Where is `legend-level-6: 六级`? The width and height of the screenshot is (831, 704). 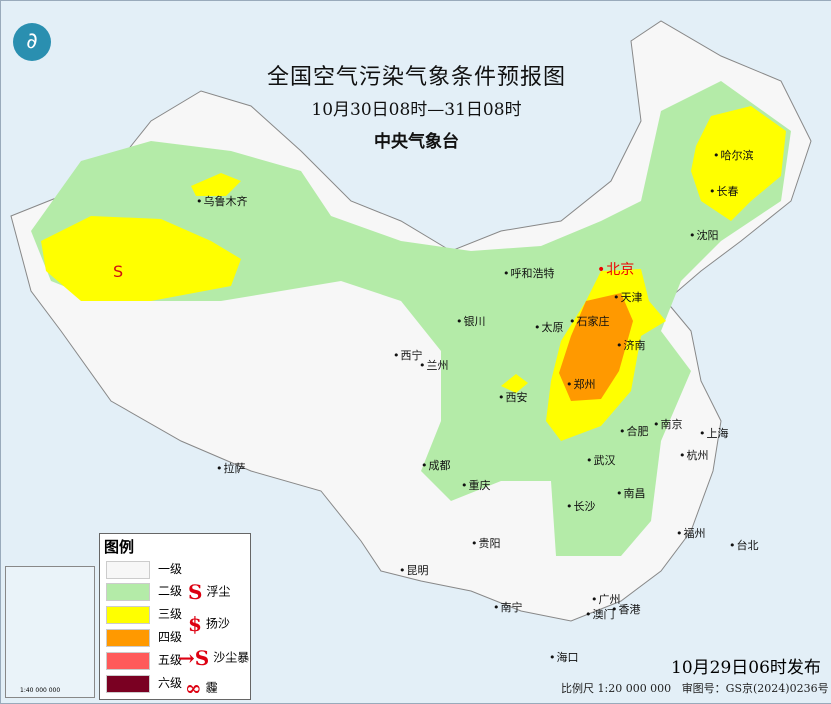 legend-level-6: 六级 is located at coordinates (165, 683).